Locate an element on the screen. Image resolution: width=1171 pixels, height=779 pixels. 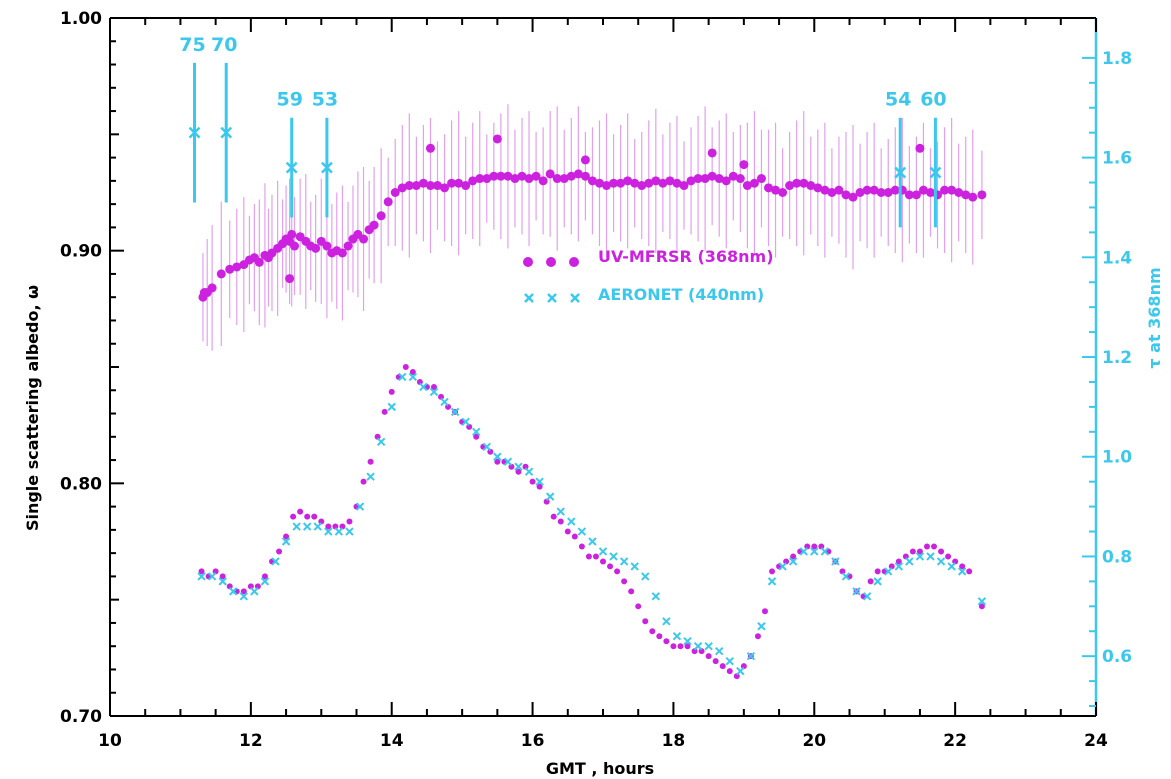
aeronet-ssa-label: 70 is located at coordinates (224, 45).